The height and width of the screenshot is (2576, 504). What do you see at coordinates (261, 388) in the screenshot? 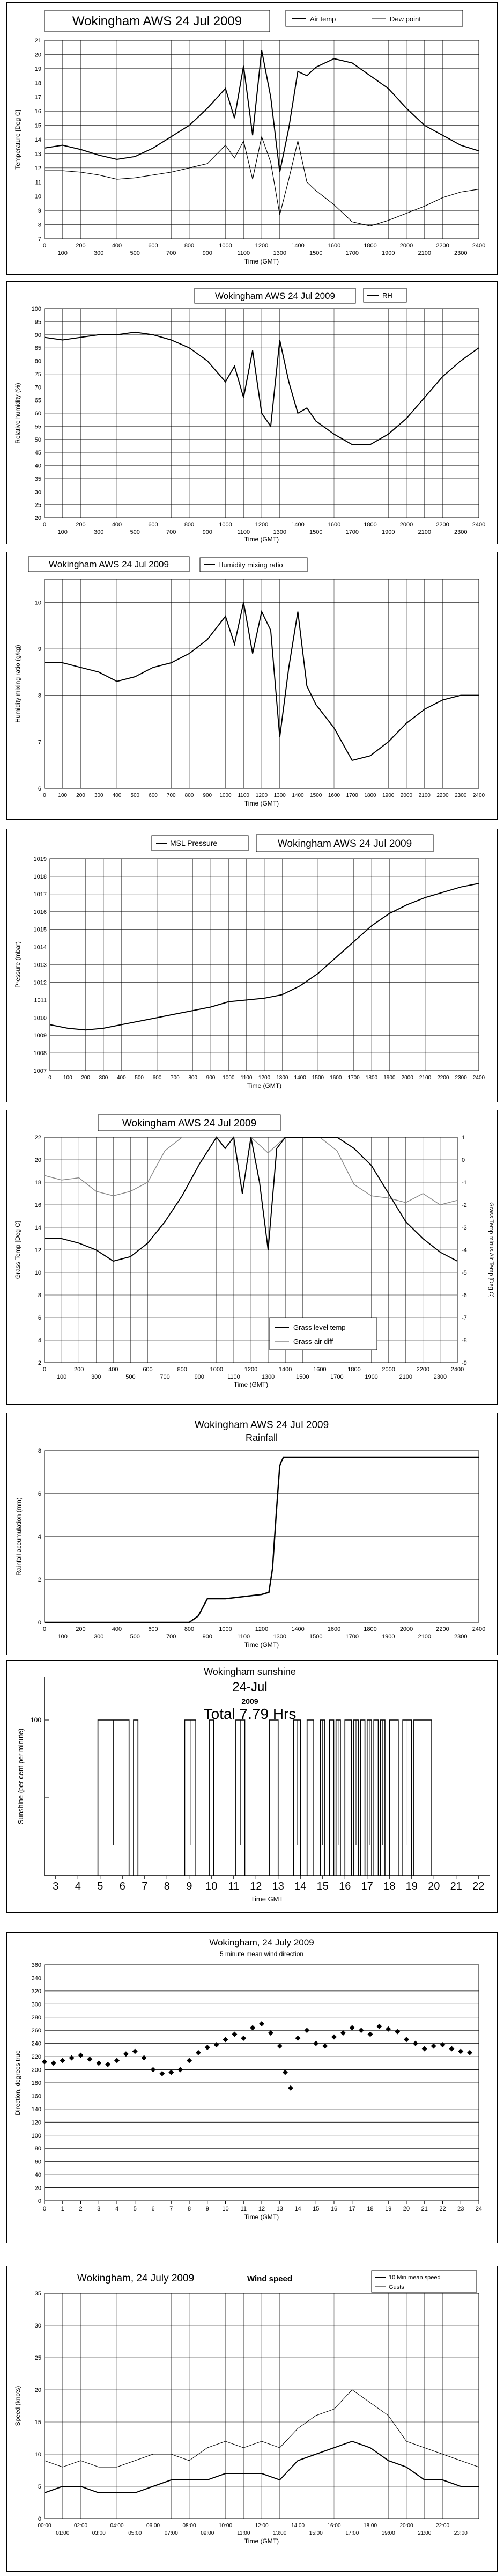
I see `rh-line` at bounding box center [261, 388].